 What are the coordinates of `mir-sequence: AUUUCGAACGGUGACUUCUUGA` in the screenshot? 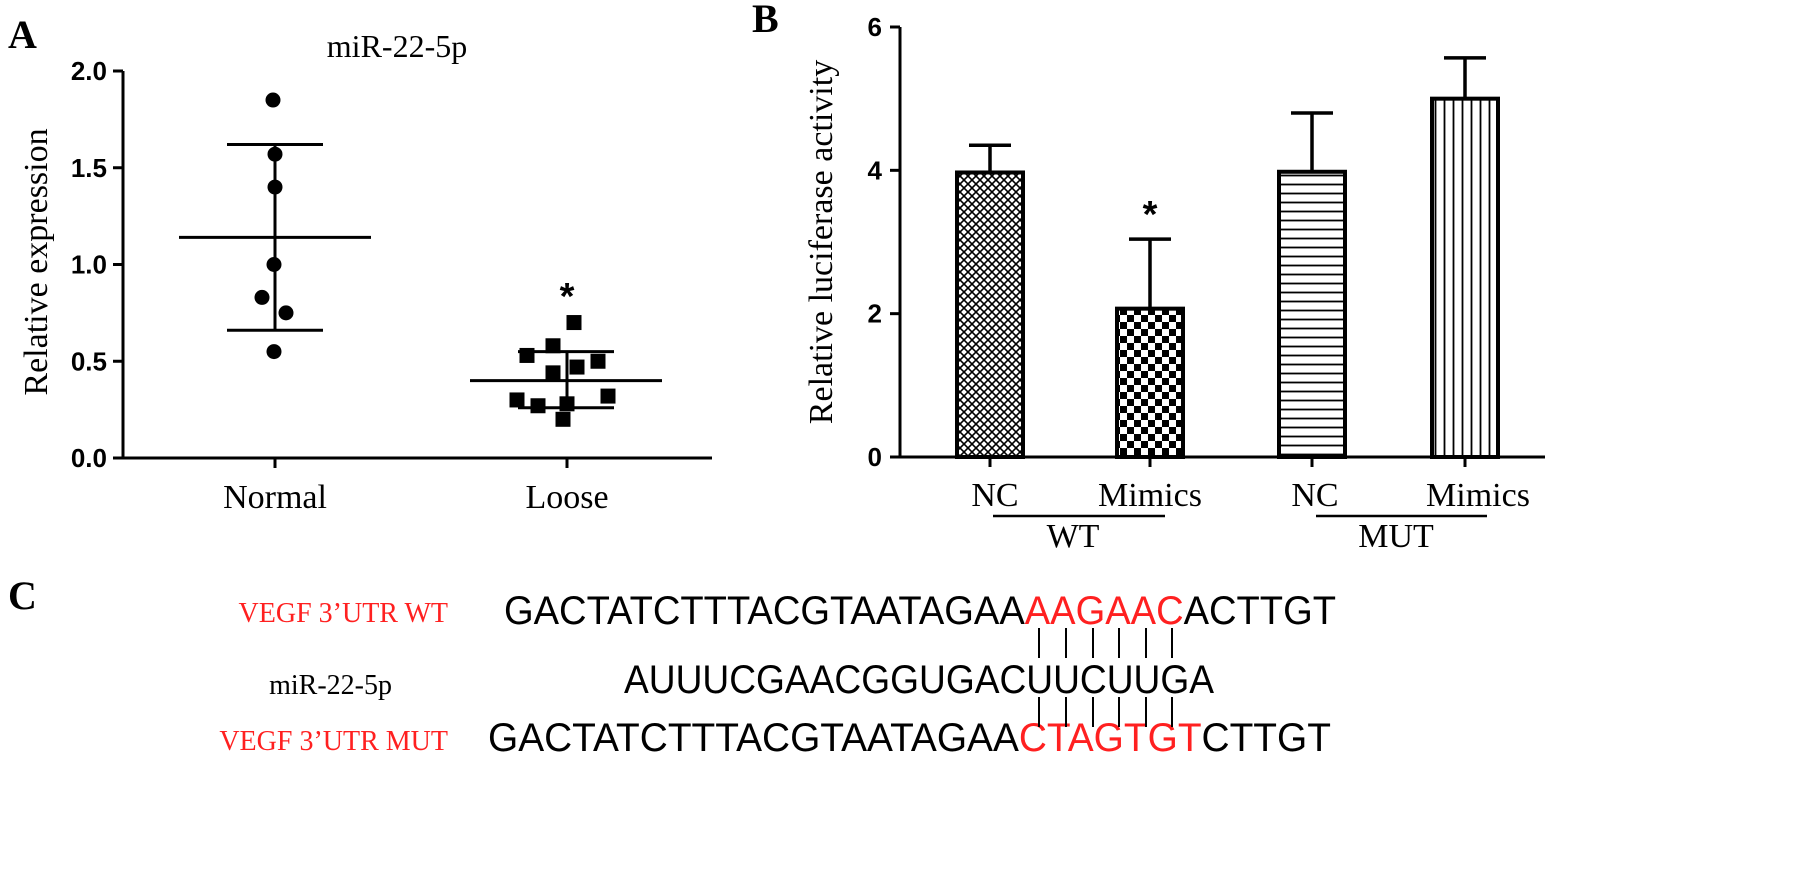 It's located at (919, 680).